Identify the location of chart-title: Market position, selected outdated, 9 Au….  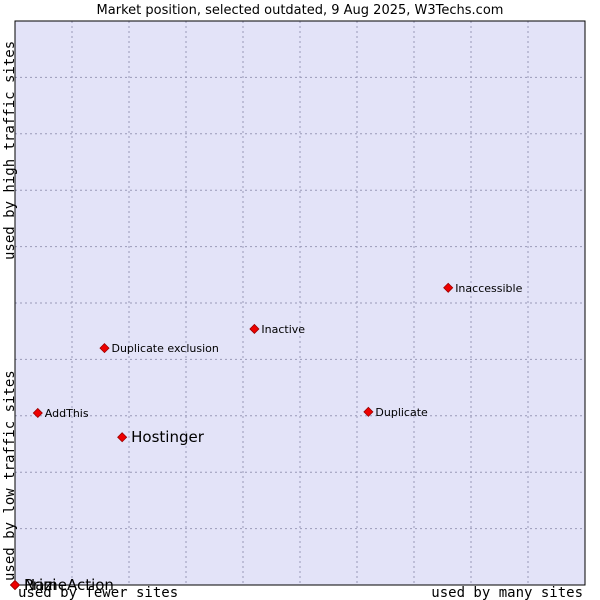
(300, 10).